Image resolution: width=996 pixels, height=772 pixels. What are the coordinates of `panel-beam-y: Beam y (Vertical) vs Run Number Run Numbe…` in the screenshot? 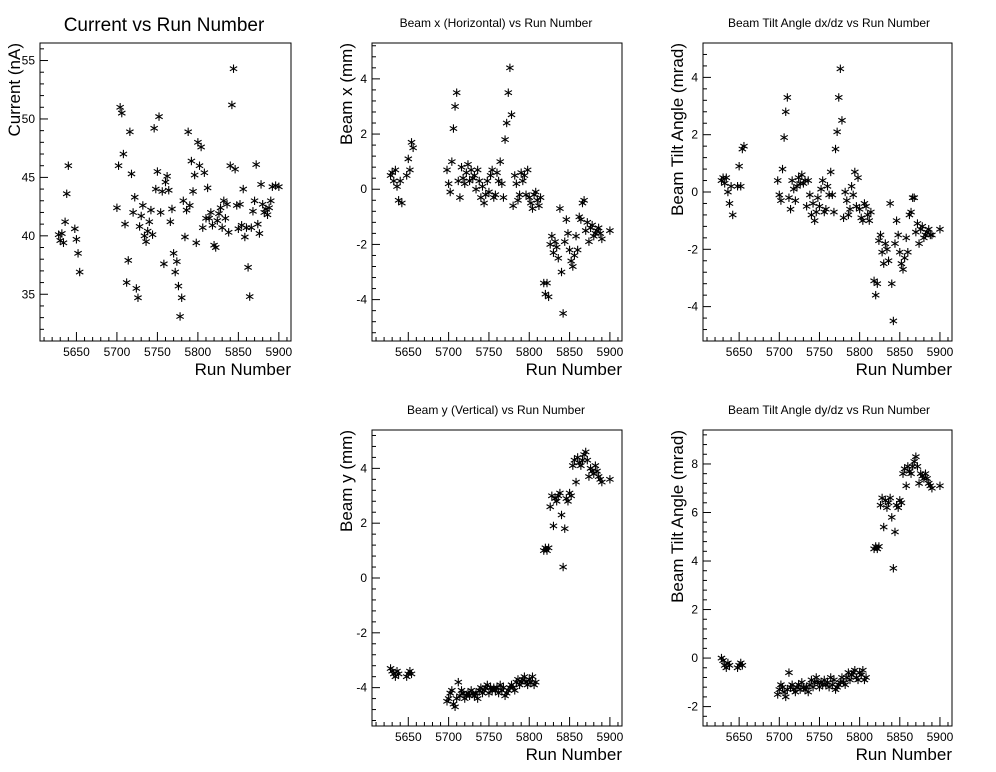 It's located at (480, 583).